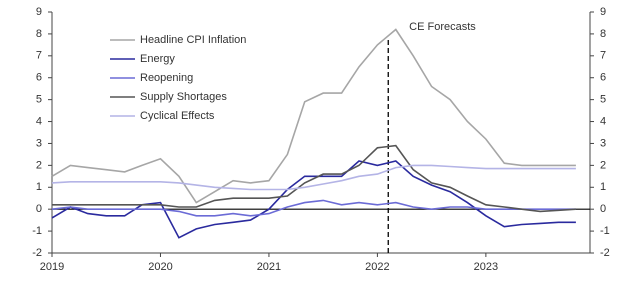  What do you see at coordinates (603, 34) in the screenshot?
I see `y2-tick-label: 8` at bounding box center [603, 34].